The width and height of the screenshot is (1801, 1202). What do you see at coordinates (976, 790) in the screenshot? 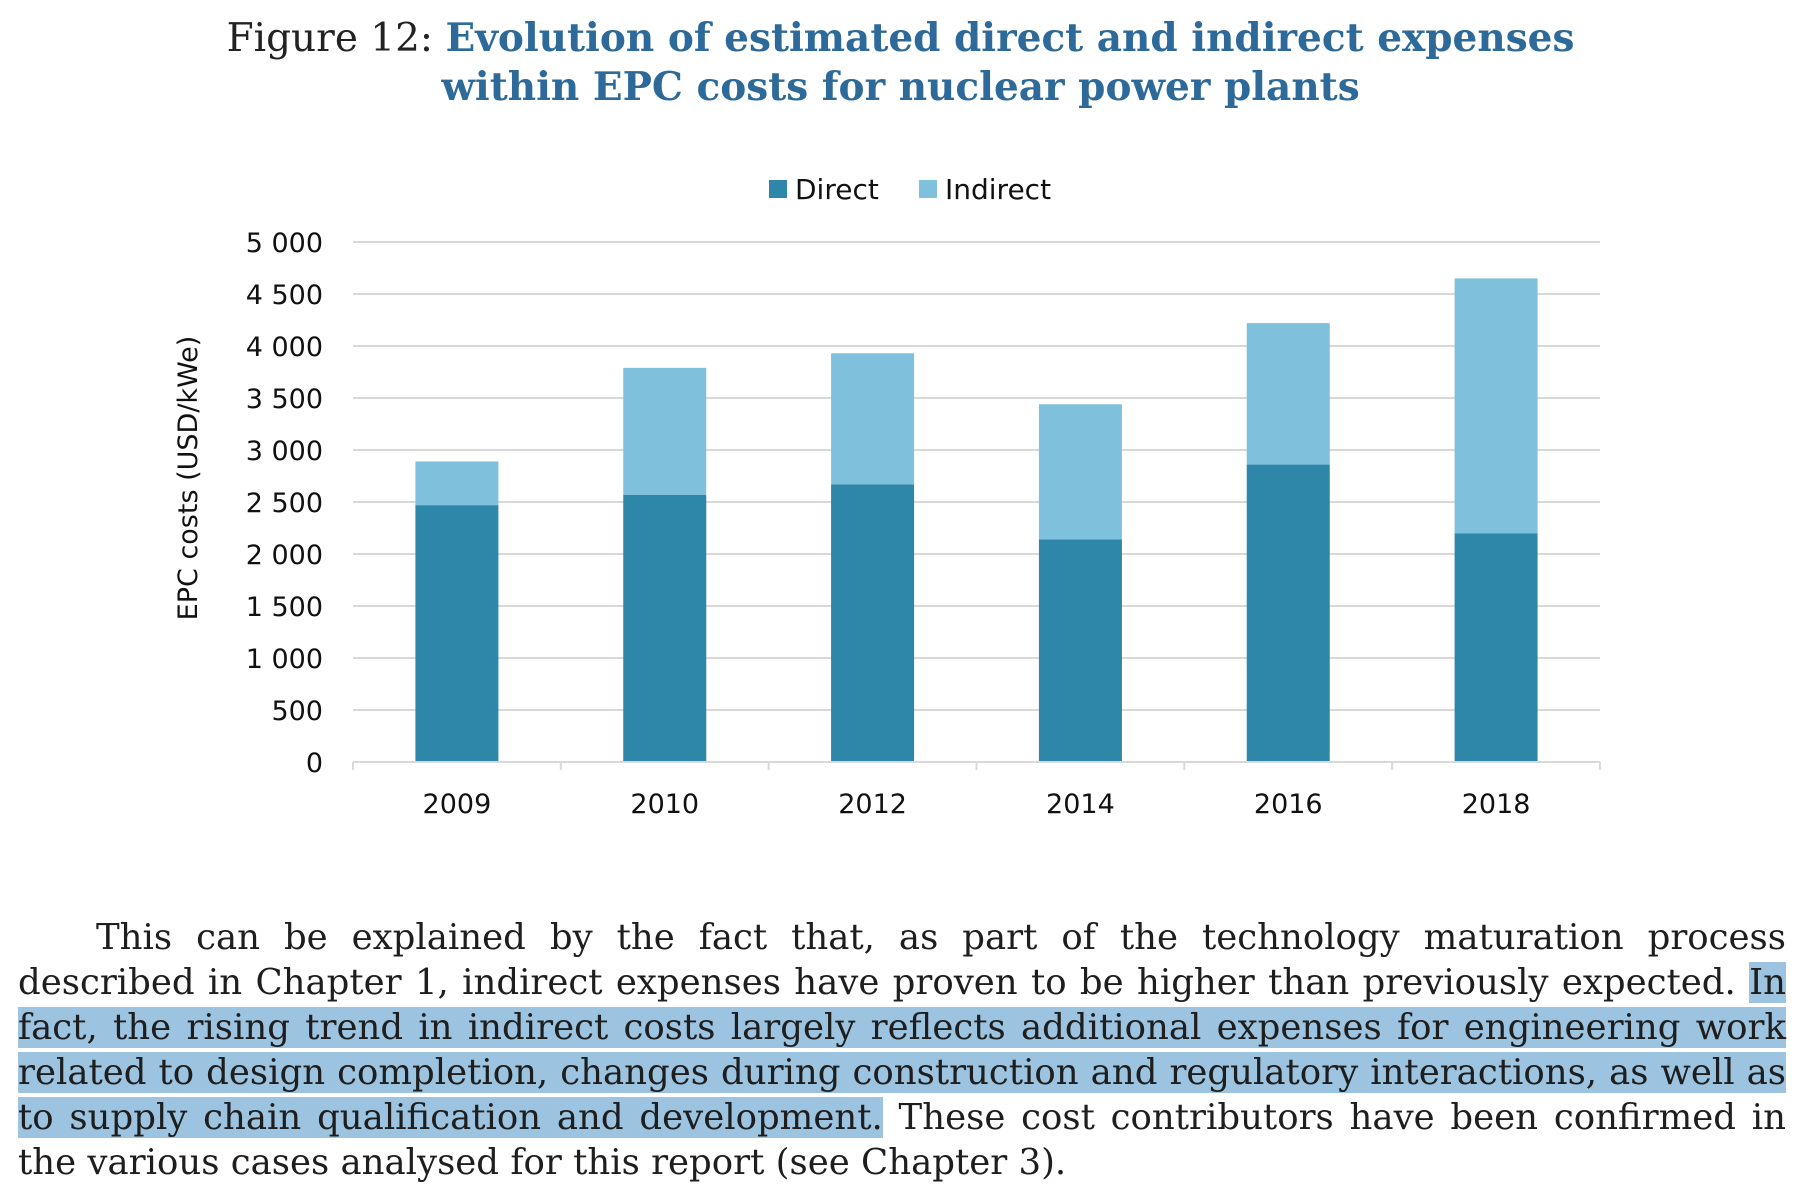
I see `x-axis: 2009 2010 2012 2014 2016 2018` at bounding box center [976, 790].